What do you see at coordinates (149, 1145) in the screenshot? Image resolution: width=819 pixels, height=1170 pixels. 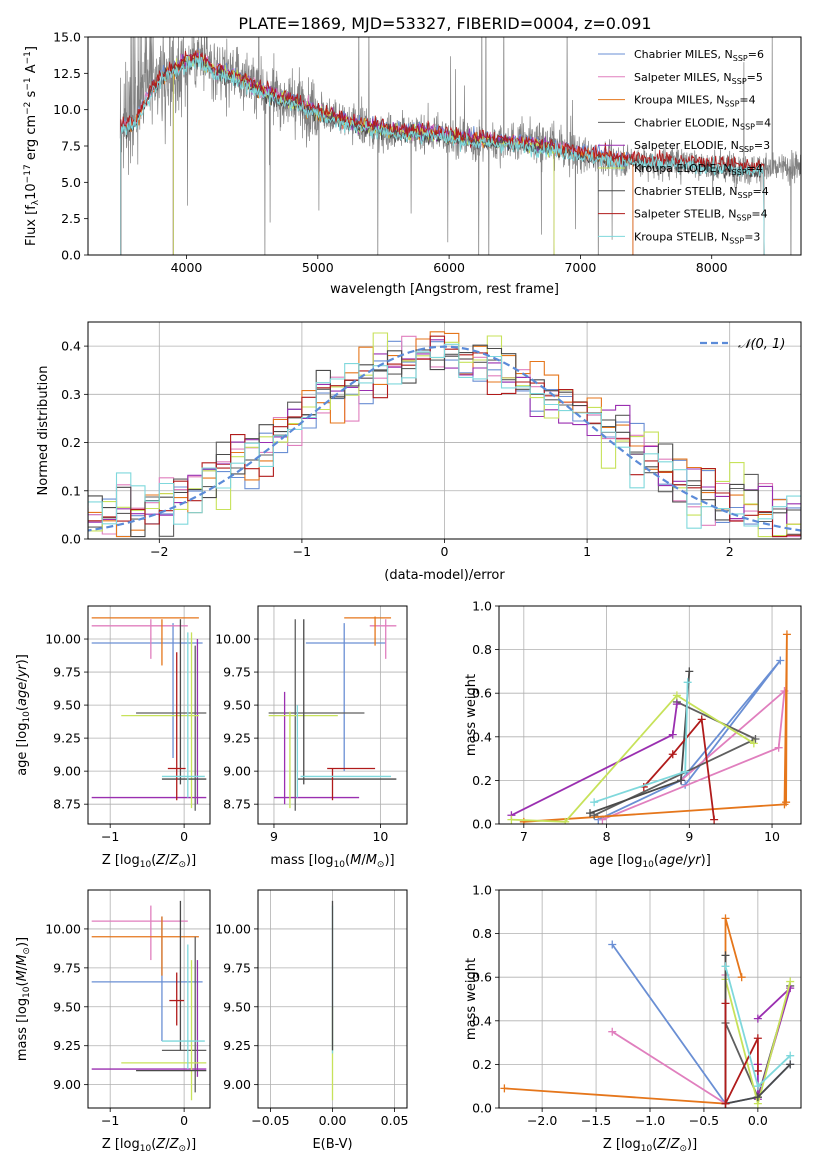 I see `mass_vs_Z_ranges-x-label: Z [log10(Z/Z⊙)]` at bounding box center [149, 1145].